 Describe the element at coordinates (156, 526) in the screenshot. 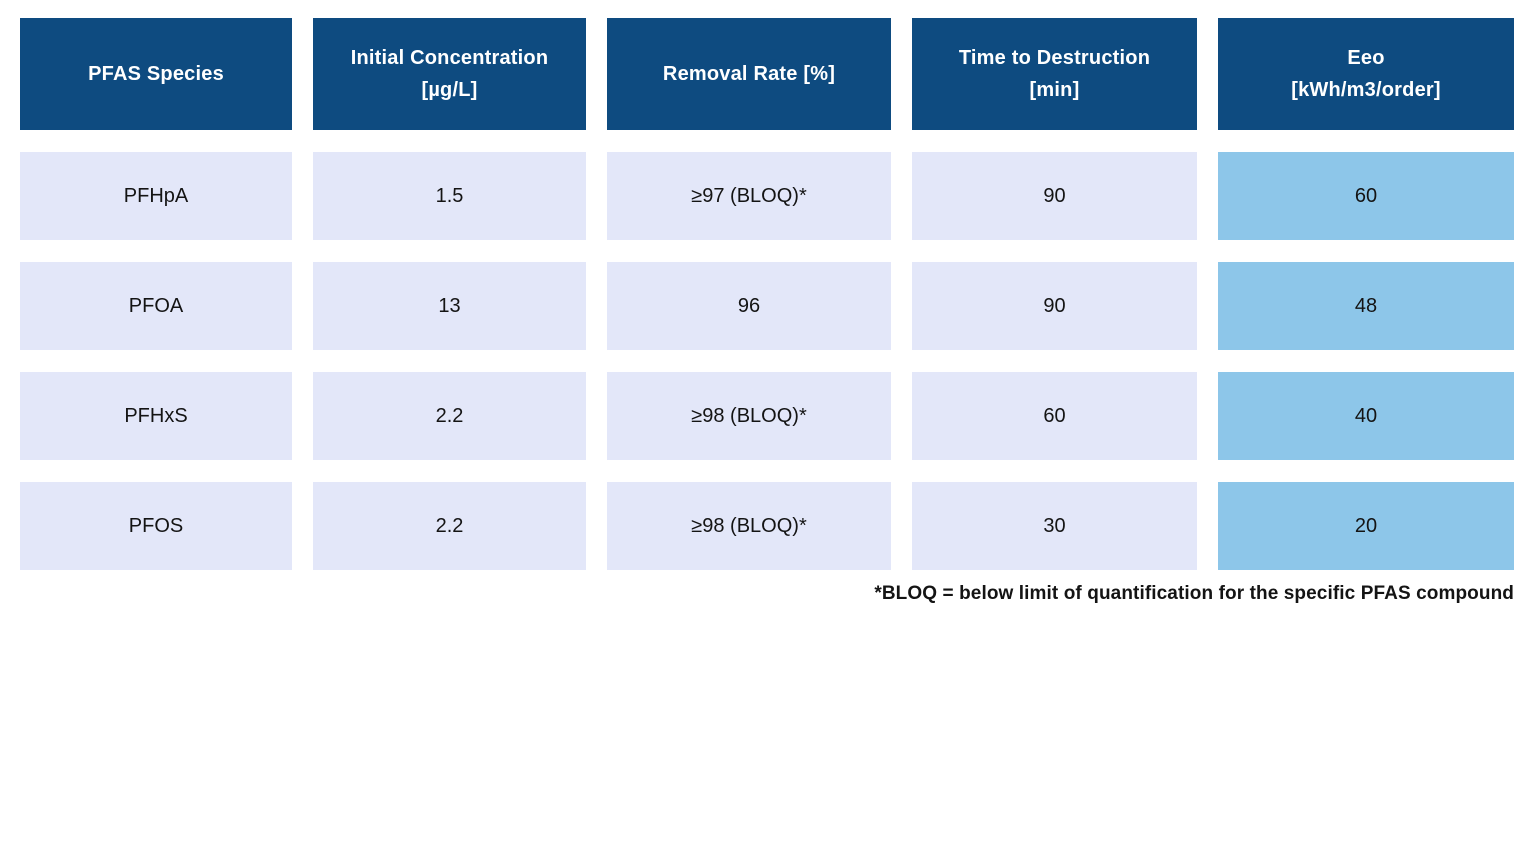

I see `cell-species: PFOS` at that location.